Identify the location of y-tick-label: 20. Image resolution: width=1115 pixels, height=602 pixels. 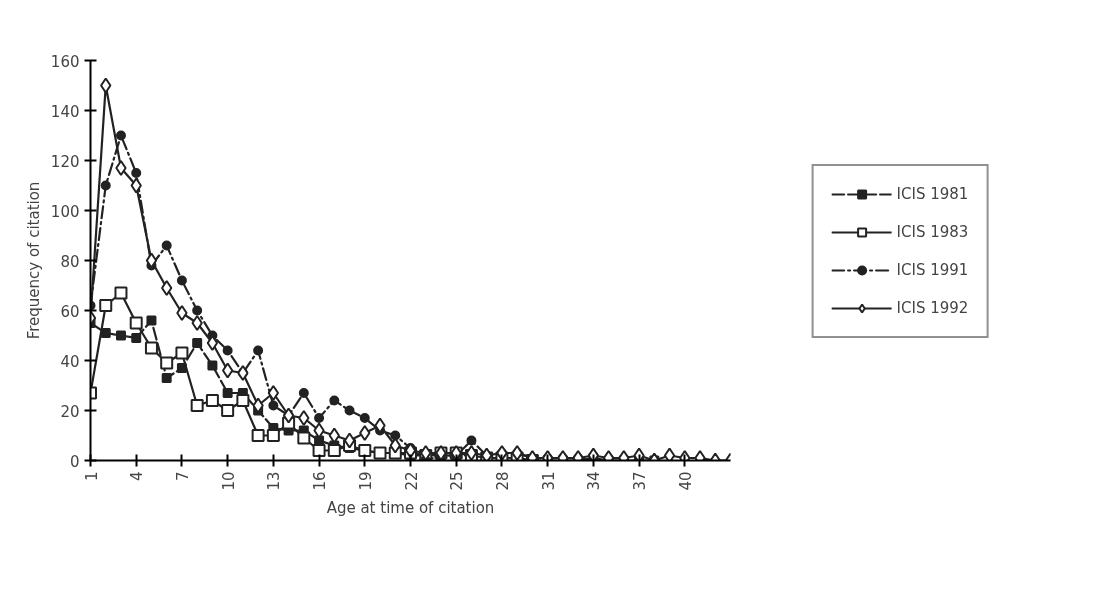
(70, 411).